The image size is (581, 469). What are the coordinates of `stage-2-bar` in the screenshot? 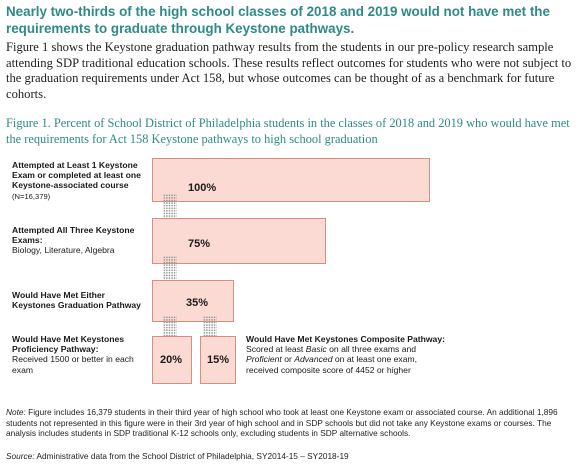 It's located at (239, 241).